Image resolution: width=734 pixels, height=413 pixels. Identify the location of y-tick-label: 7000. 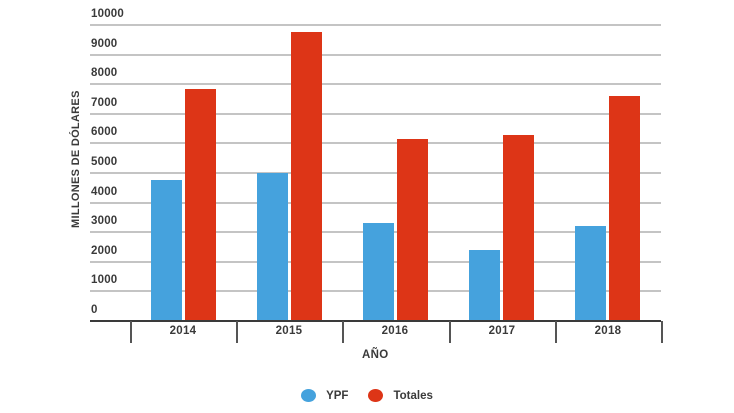
(104, 103).